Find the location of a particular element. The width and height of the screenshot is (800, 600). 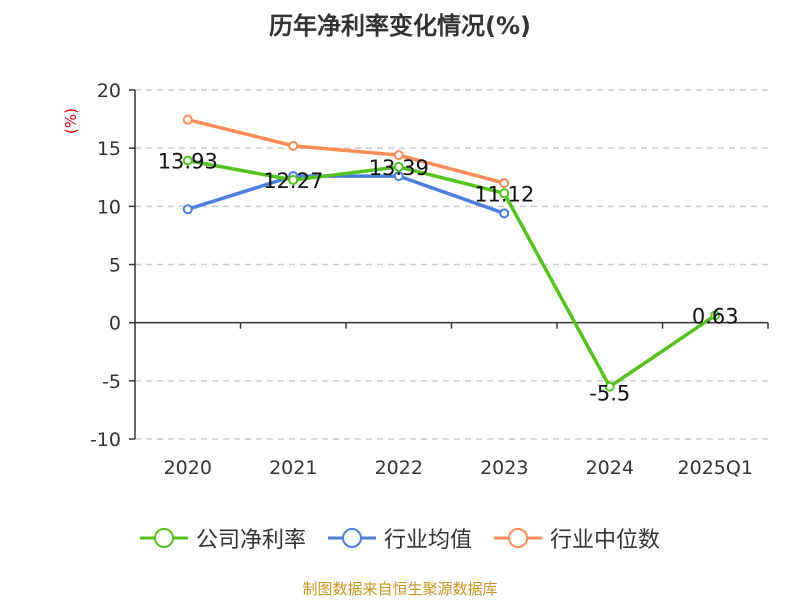

x-tick-label: 2021 is located at coordinates (293, 468).